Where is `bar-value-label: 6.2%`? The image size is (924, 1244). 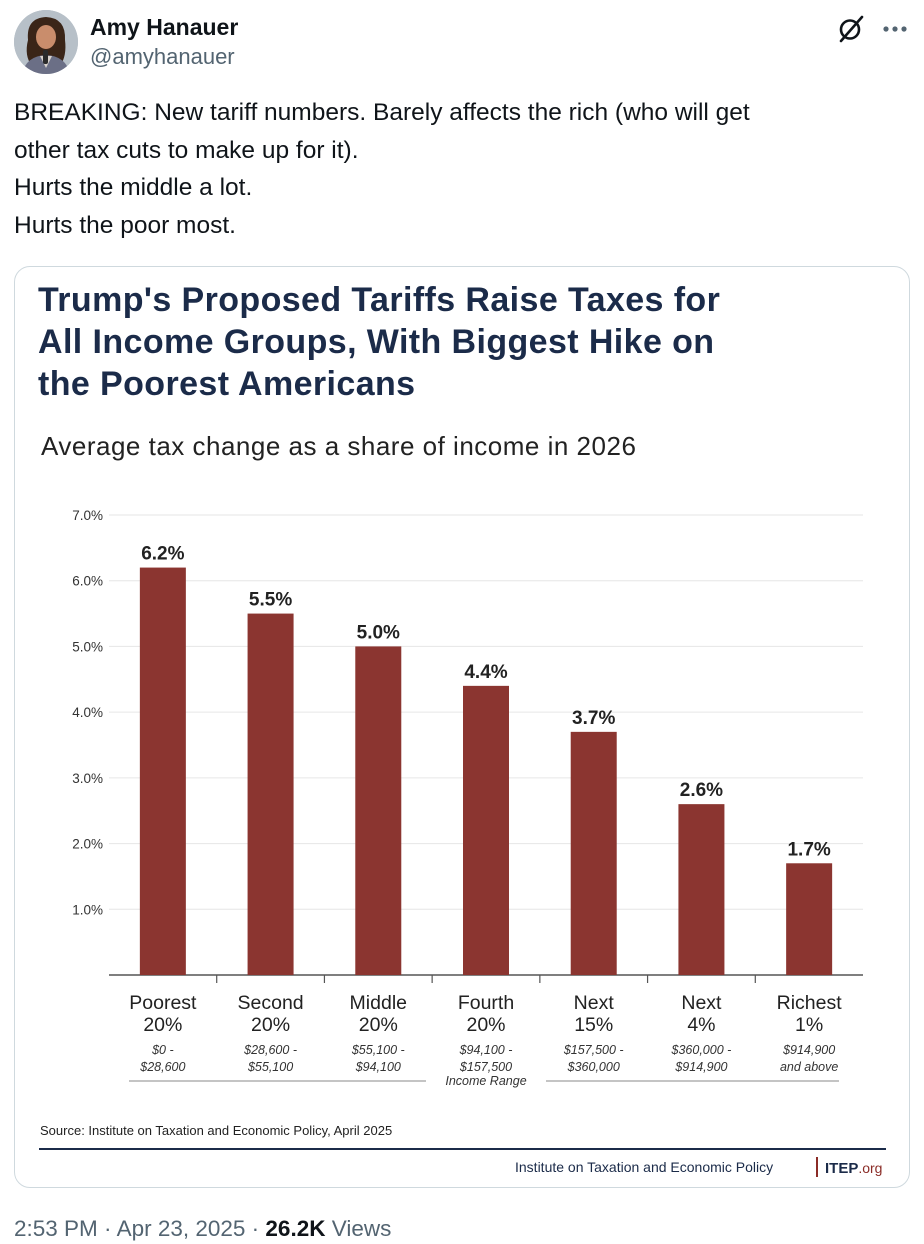
bar-value-label: 6.2% is located at coordinates (162, 554).